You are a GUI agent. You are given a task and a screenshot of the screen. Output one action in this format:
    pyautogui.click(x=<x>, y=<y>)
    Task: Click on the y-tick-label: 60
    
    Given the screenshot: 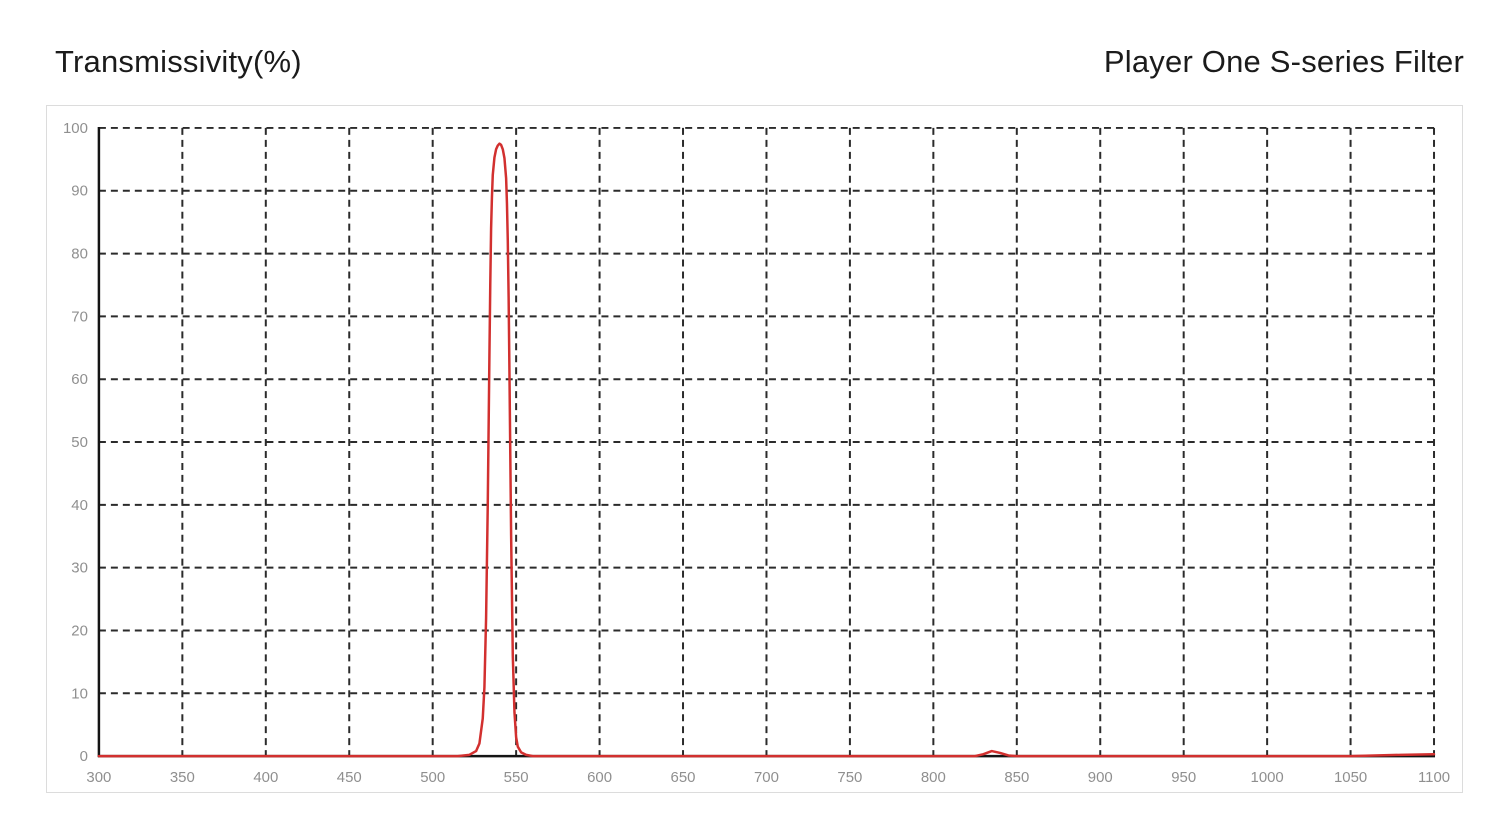 What is the action you would take?
    pyautogui.click(x=79, y=379)
    